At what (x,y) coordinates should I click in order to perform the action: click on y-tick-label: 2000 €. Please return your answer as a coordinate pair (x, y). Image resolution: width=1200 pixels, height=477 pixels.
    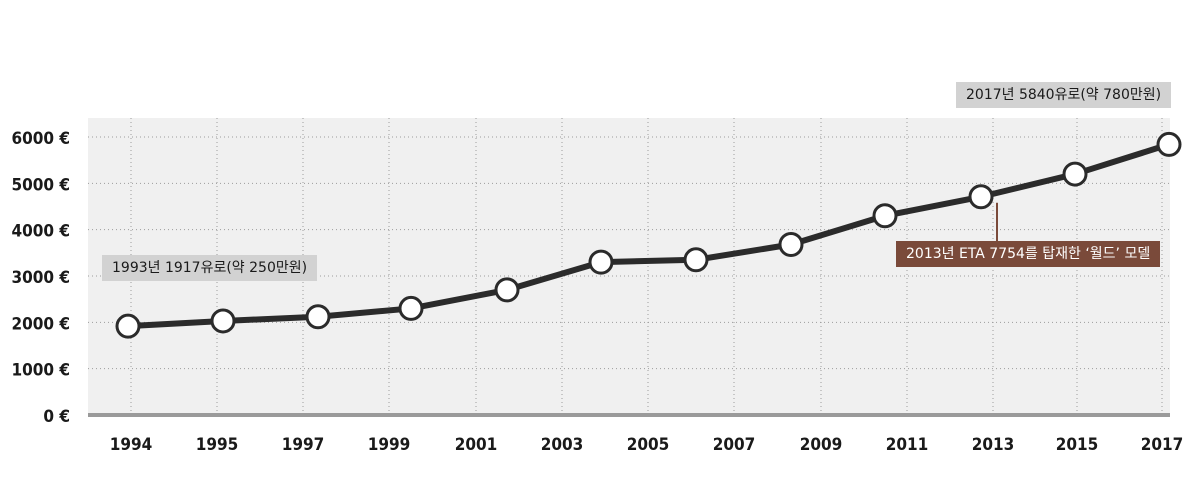
    Looking at the image, I should click on (40, 324).